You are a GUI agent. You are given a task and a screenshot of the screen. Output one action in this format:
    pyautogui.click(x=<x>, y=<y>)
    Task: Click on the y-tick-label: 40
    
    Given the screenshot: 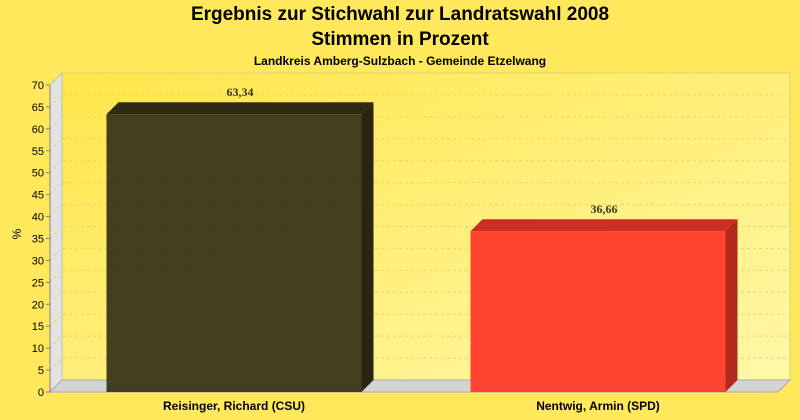 What is the action you would take?
    pyautogui.click(x=38, y=218)
    